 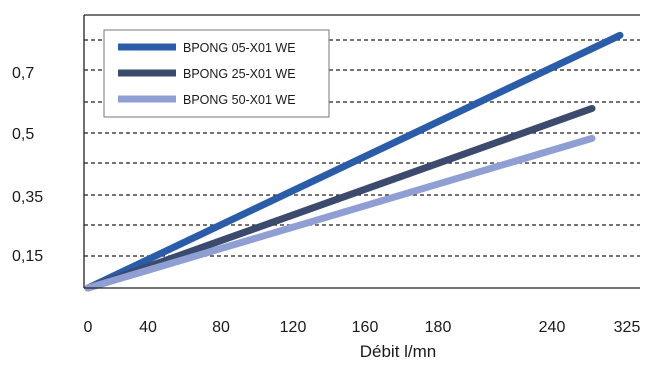 What do you see at coordinates (239, 48) in the screenshot?
I see `legend-label-1: BPONG 05-X01 WE` at bounding box center [239, 48].